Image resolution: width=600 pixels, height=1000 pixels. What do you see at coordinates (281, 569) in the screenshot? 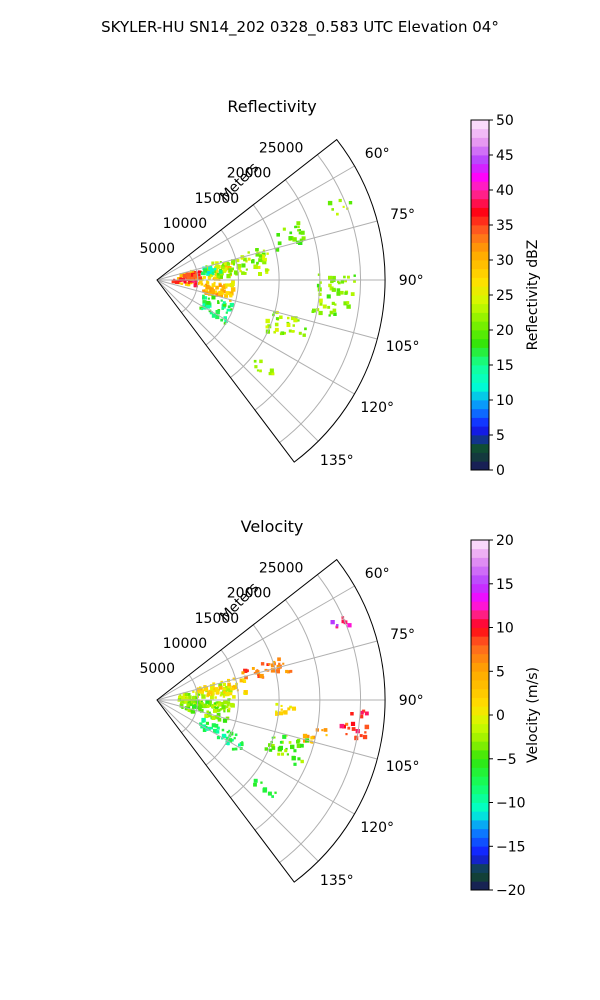
I see `radial-tick-label: 25000` at bounding box center [281, 569].